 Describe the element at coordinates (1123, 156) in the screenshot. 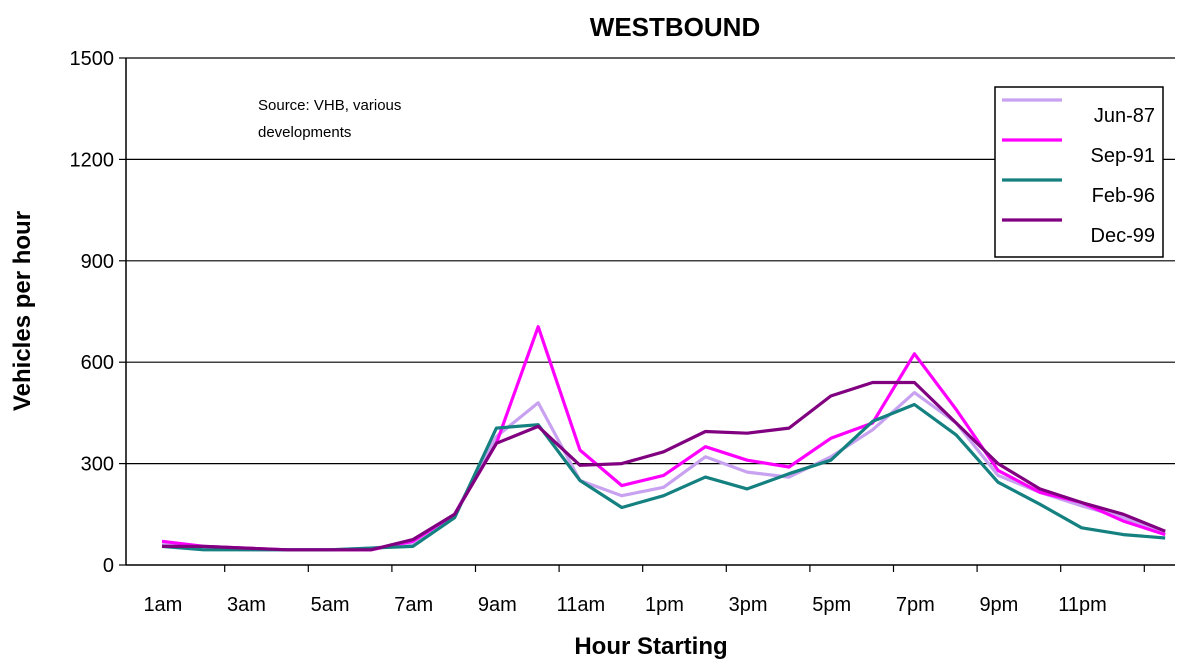

I see `legend-label: Sep-91` at that location.